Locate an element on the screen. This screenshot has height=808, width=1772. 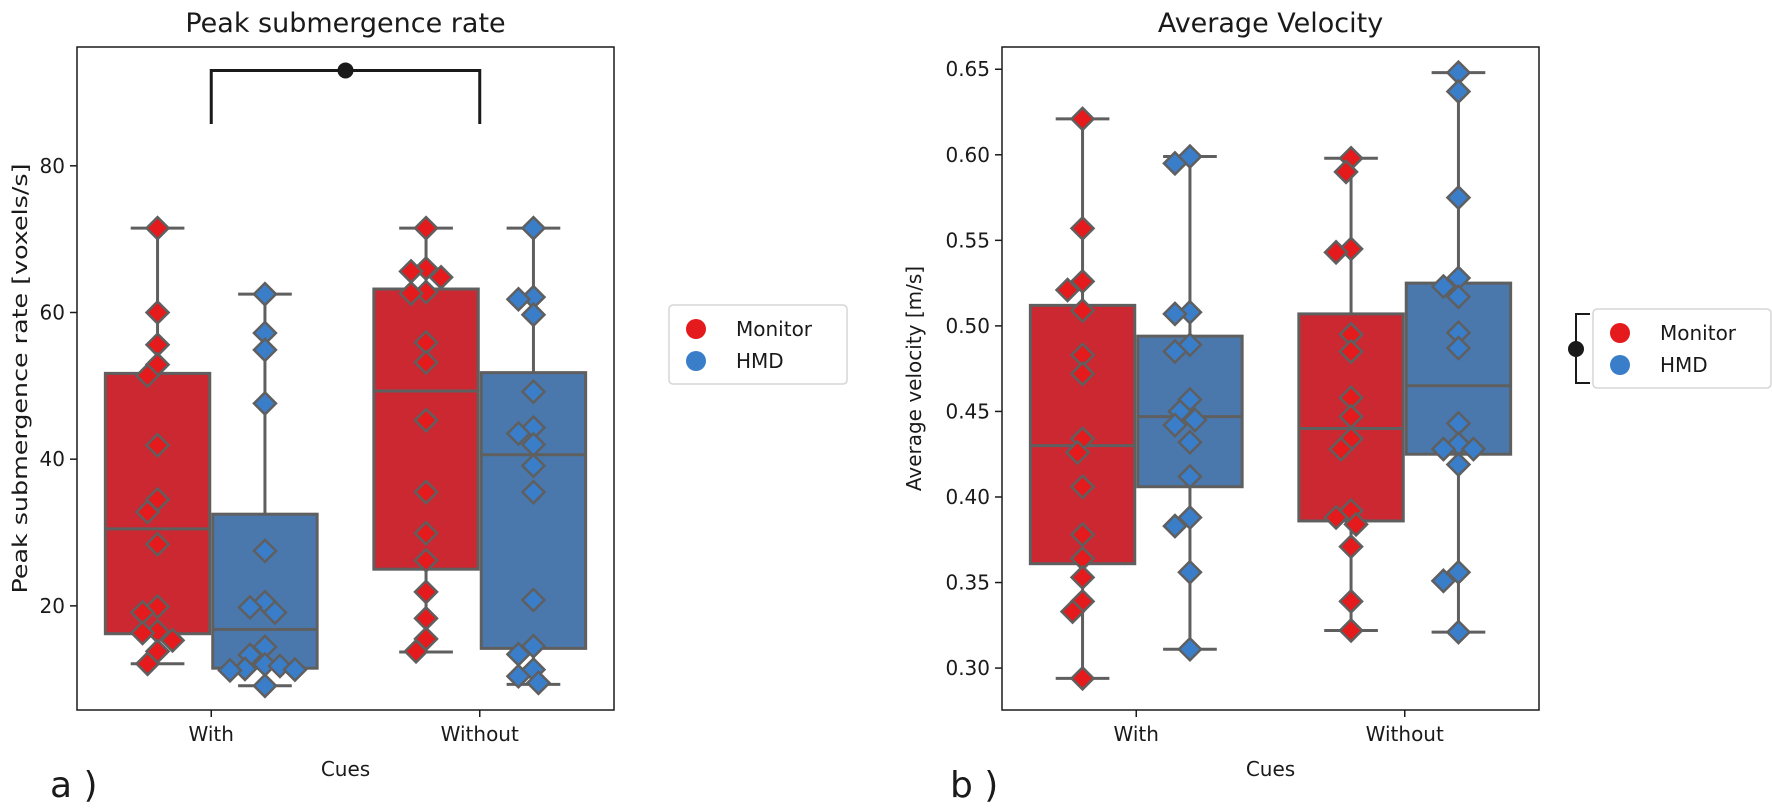
legend-significance-dot is located at coordinates (1576, 349).